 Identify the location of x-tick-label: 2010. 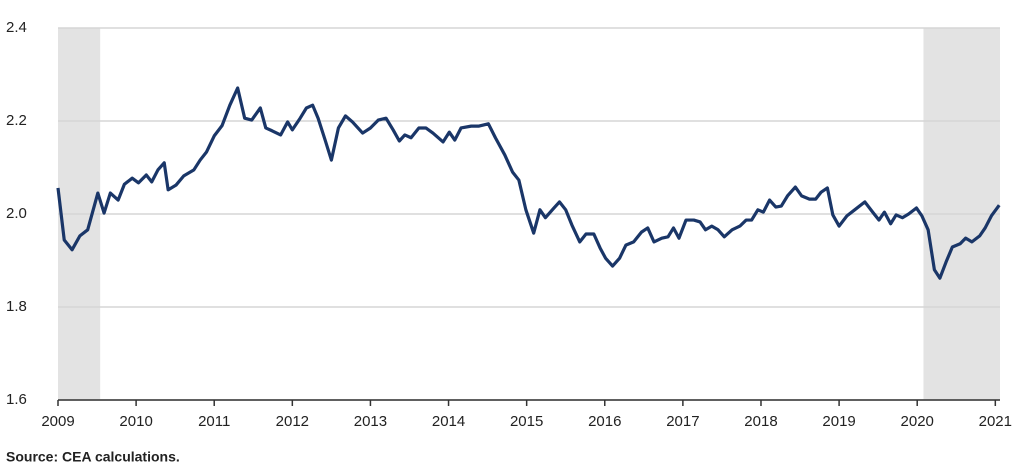
(135, 421).